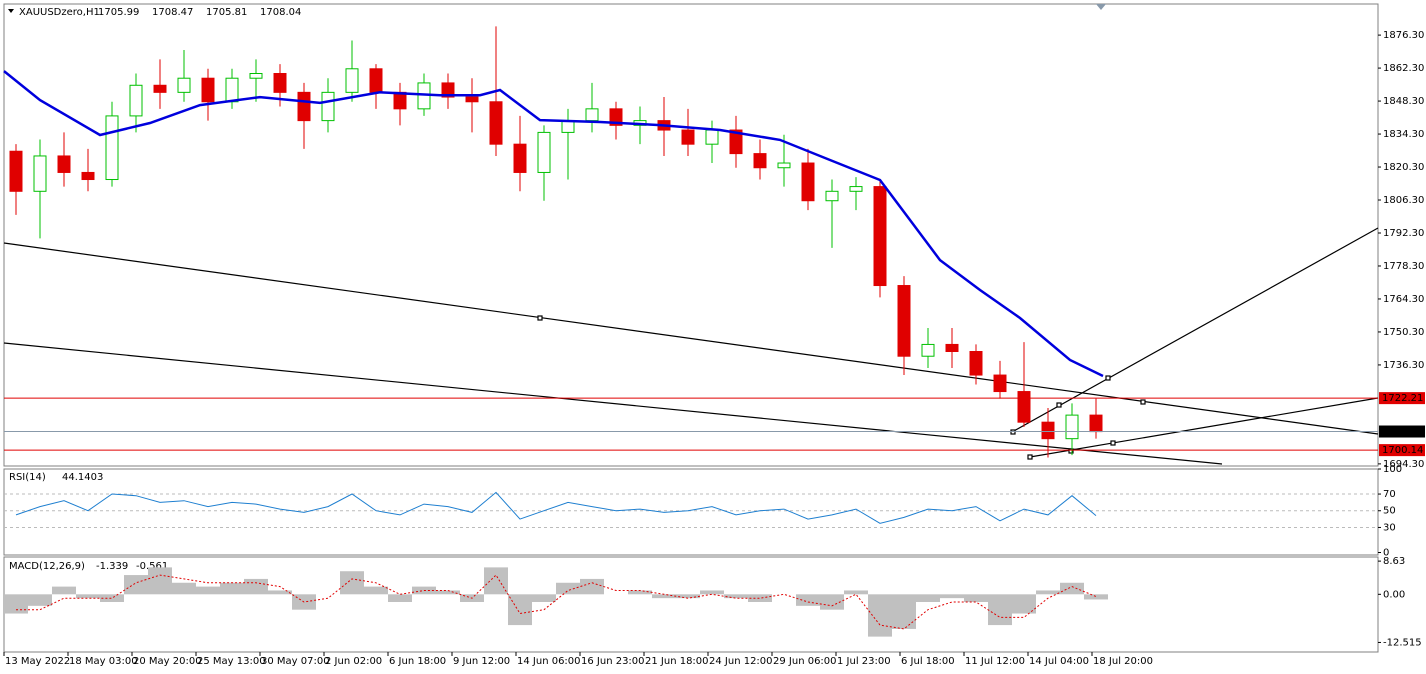  What do you see at coordinates (1403, 233) in the screenshot?
I see `y-tick-label: 1792.30` at bounding box center [1403, 233].